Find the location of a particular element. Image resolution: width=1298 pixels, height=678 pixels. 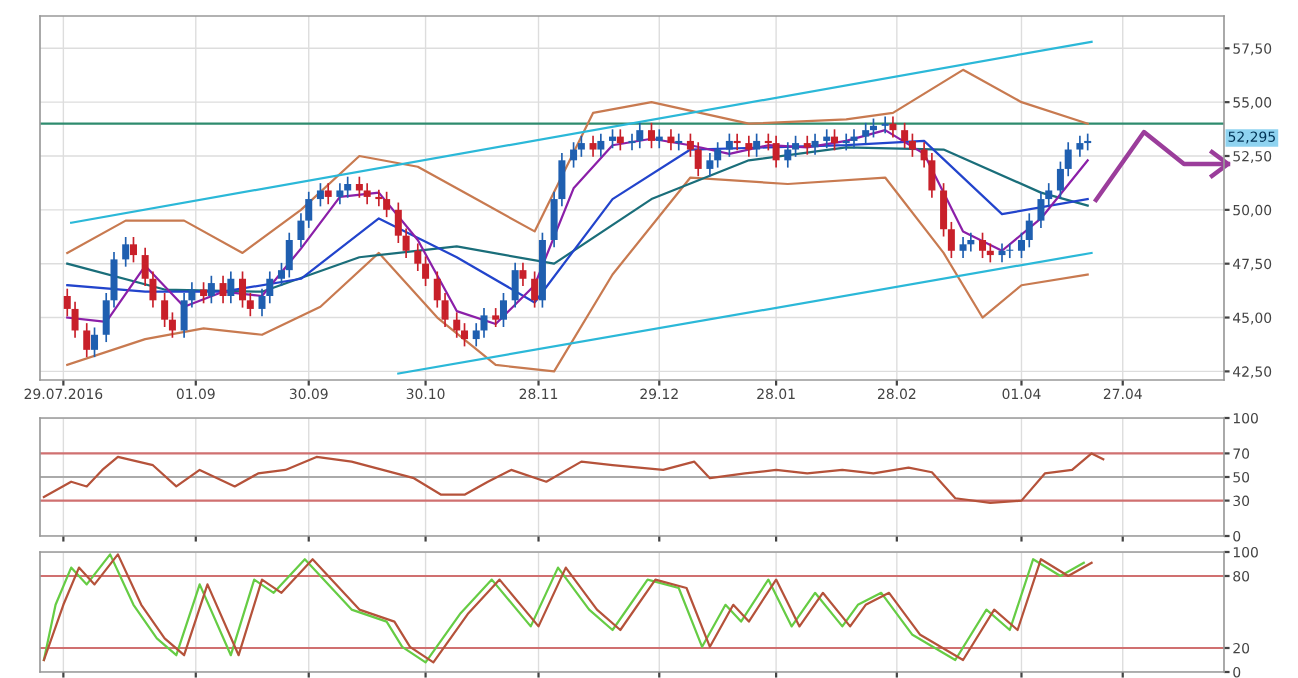

line-series is located at coordinates (573, 478).